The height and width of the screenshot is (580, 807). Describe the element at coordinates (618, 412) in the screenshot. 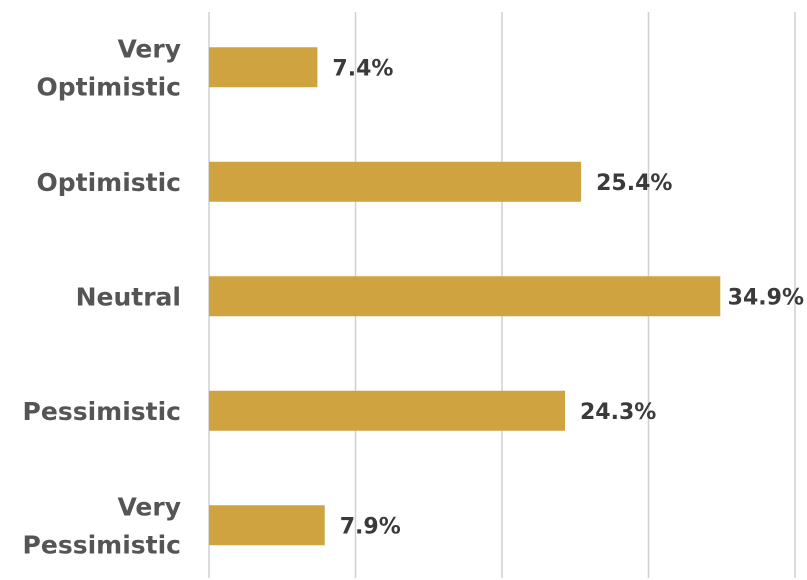

I see `value-label: 24.3%` at that location.